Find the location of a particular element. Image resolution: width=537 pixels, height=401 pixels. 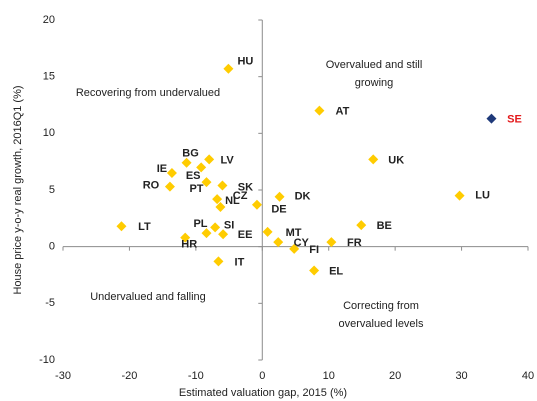

point-label: LT is located at coordinates (144, 227).